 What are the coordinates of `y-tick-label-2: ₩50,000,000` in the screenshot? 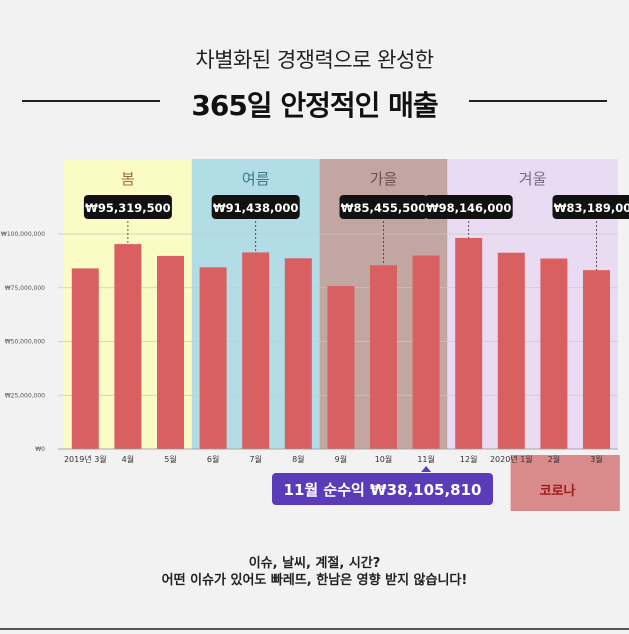 It's located at (25, 342).